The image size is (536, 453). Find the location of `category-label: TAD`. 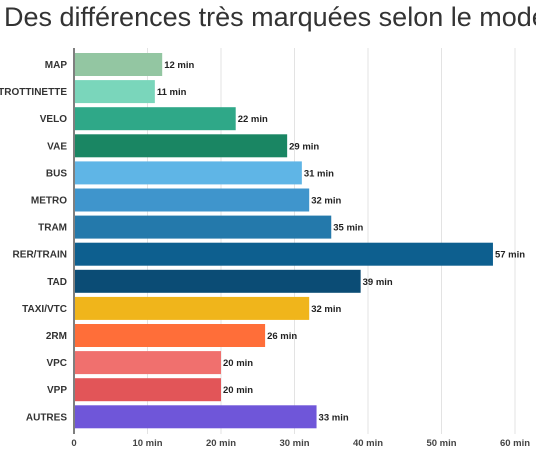

category-label: TAD is located at coordinates (57, 282).